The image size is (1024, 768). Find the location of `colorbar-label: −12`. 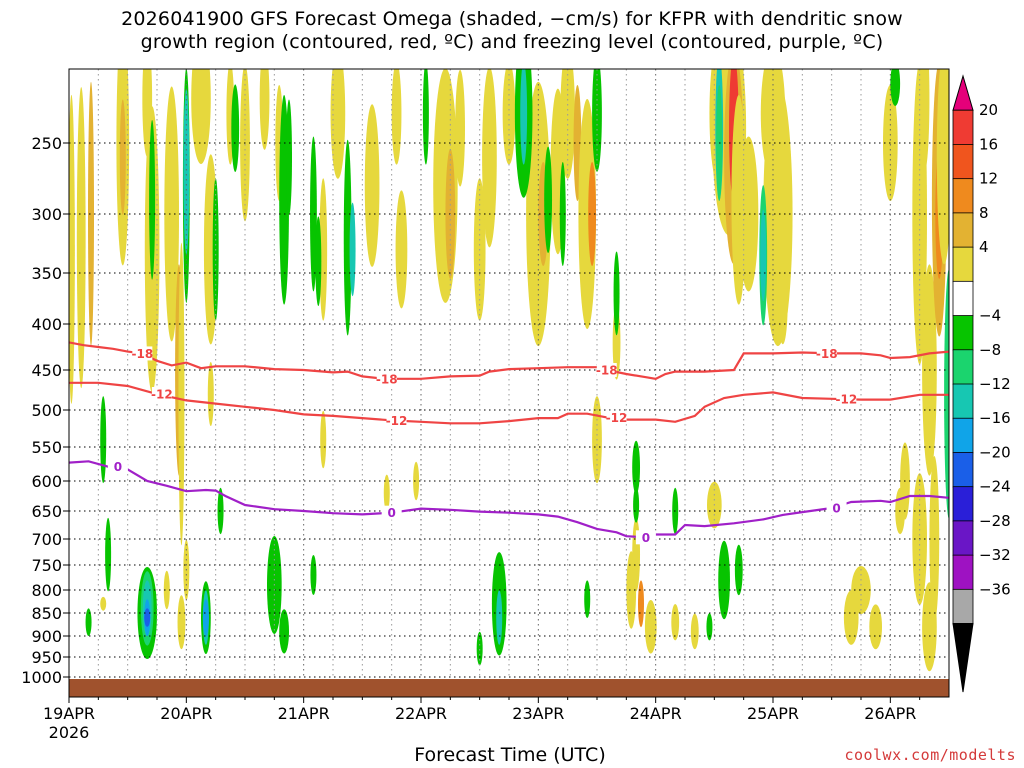

colorbar-label: −12 is located at coordinates (995, 384).